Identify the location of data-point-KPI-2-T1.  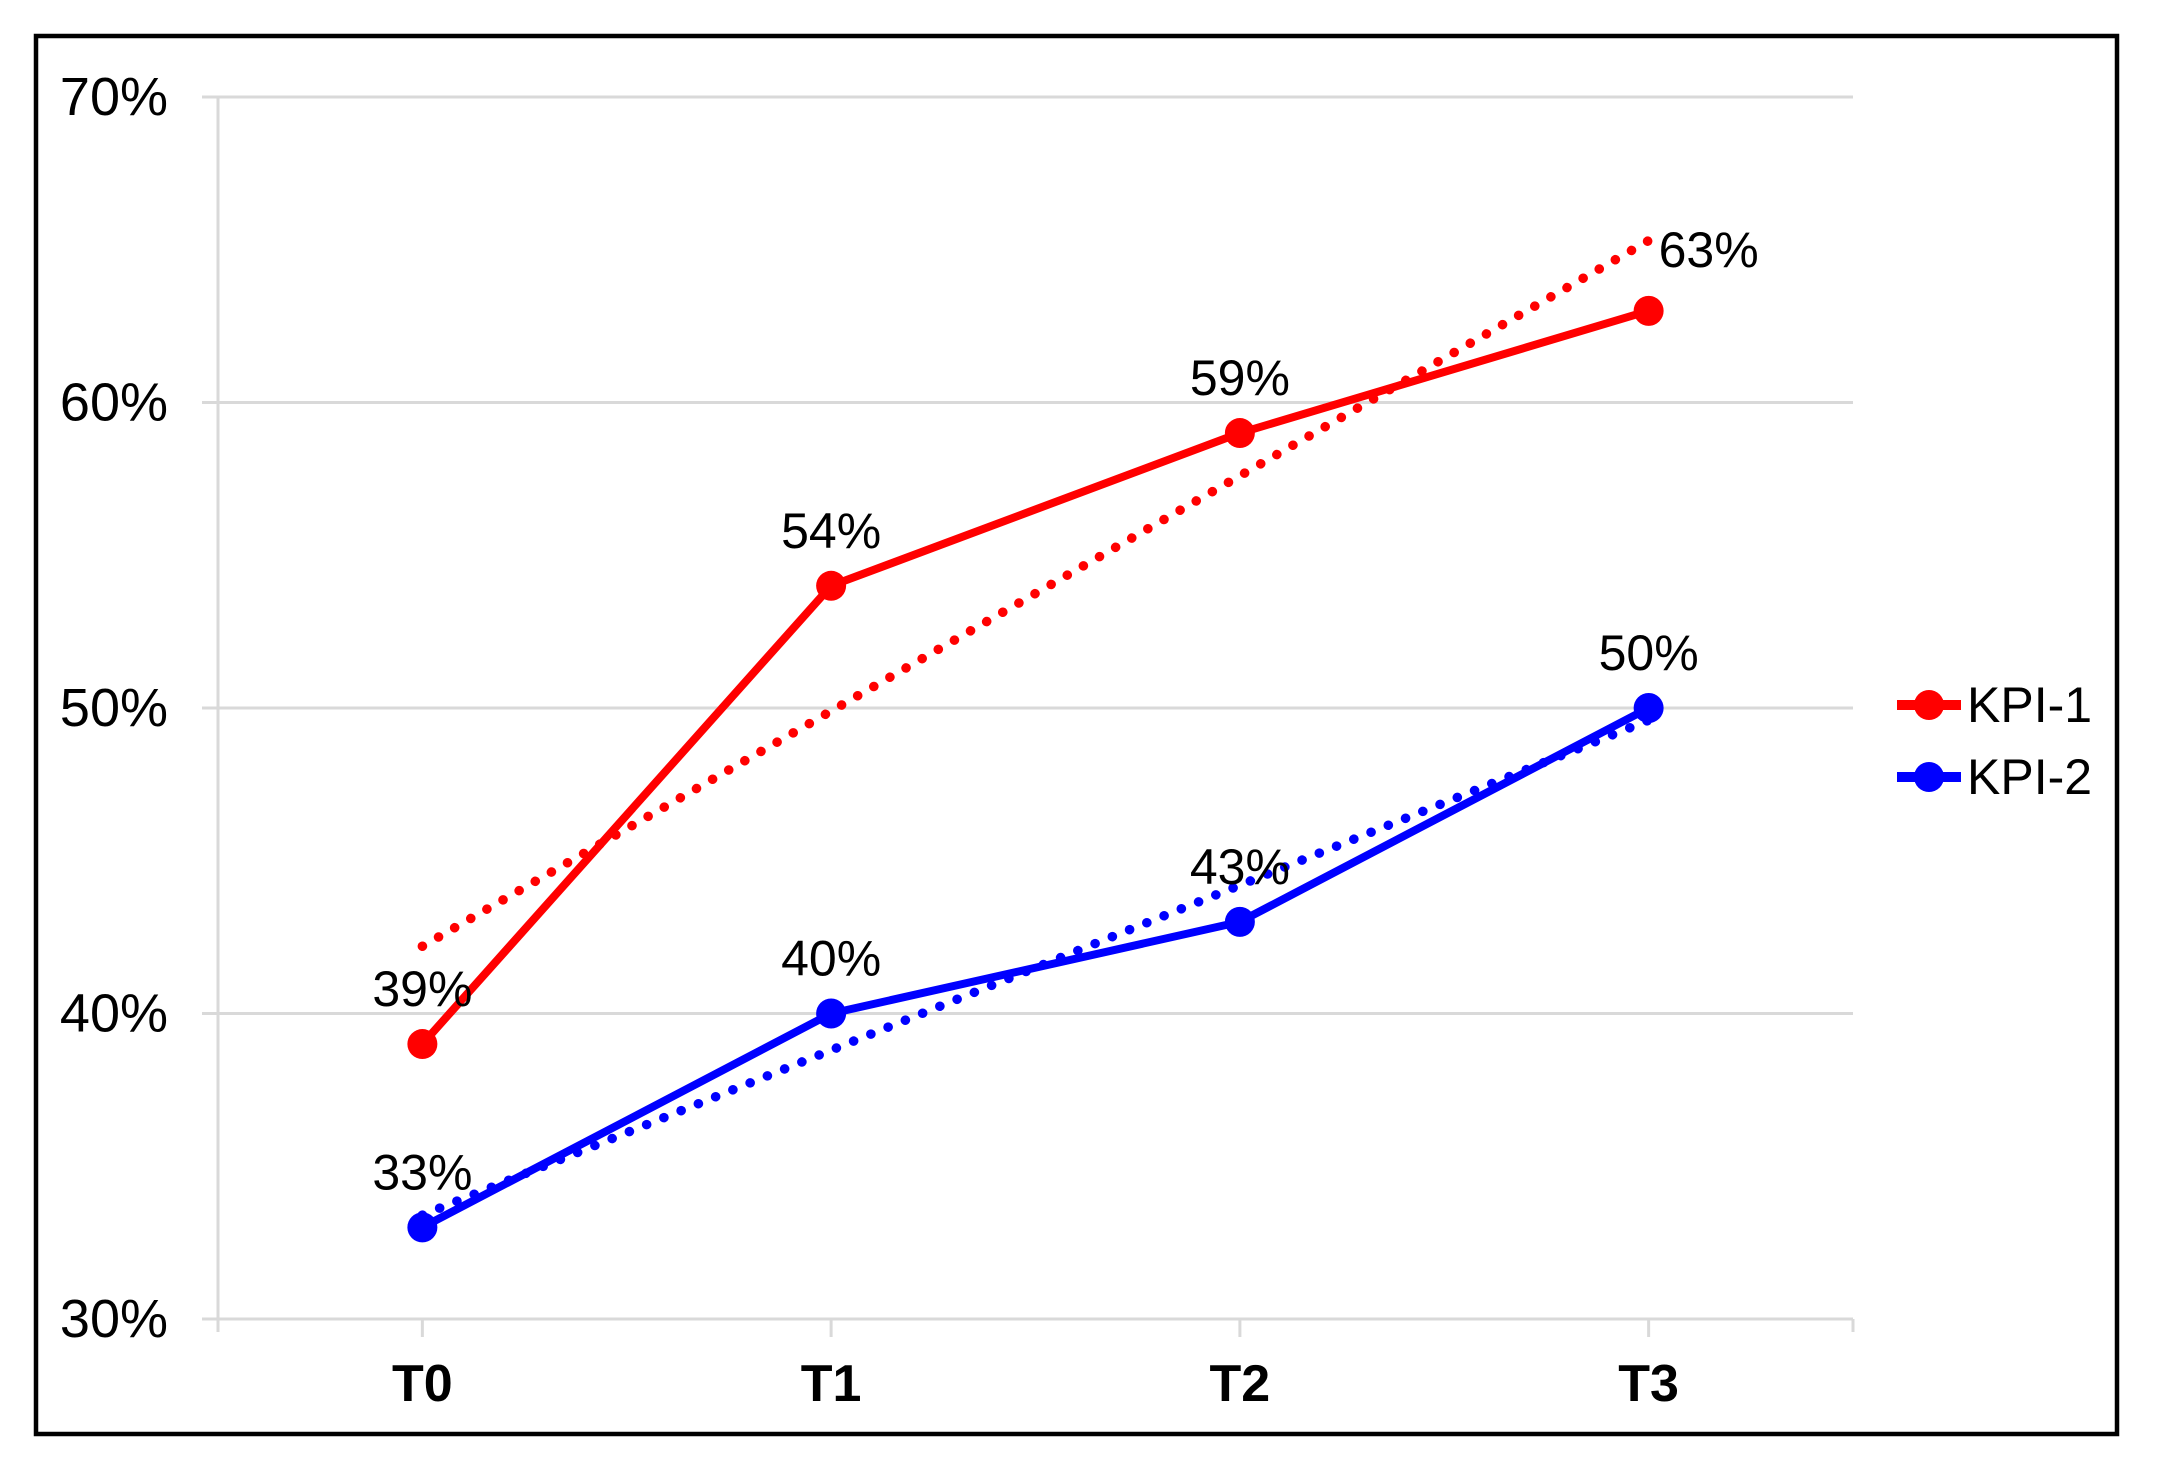
(831, 1013).